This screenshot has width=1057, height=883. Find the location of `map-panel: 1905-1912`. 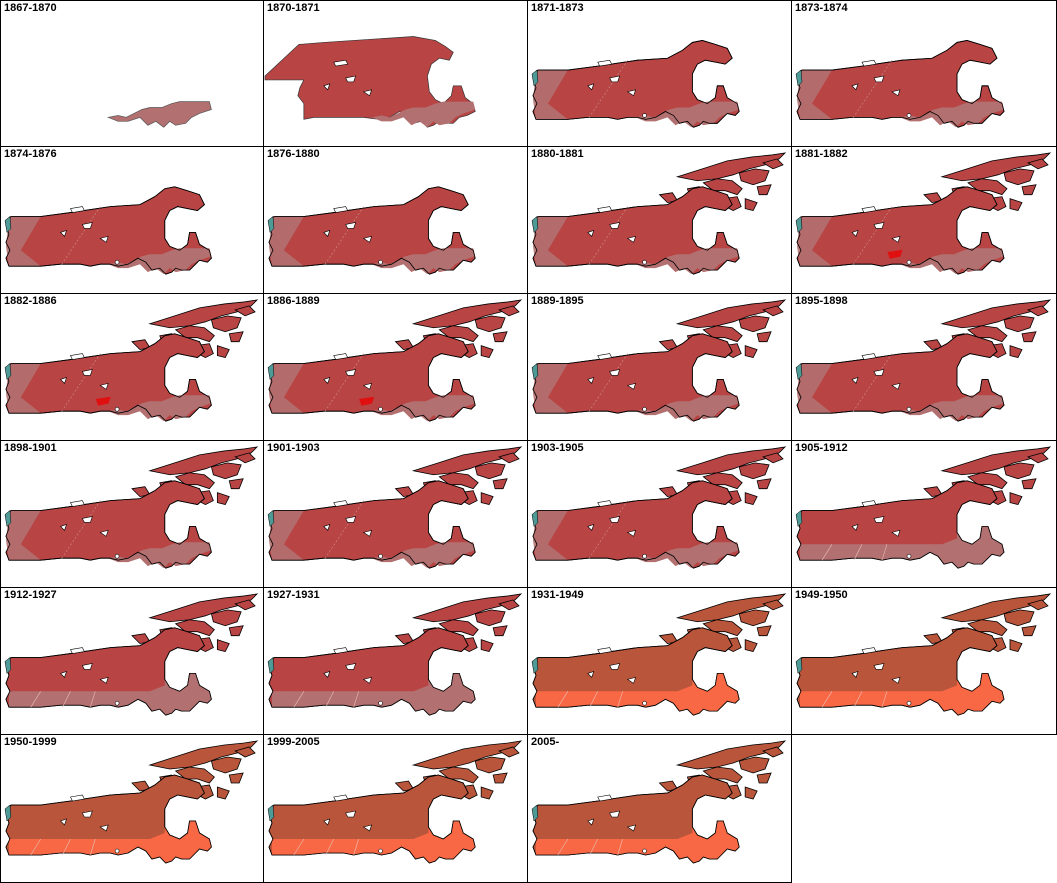

map-panel: 1905-1912 is located at coordinates (924, 514).